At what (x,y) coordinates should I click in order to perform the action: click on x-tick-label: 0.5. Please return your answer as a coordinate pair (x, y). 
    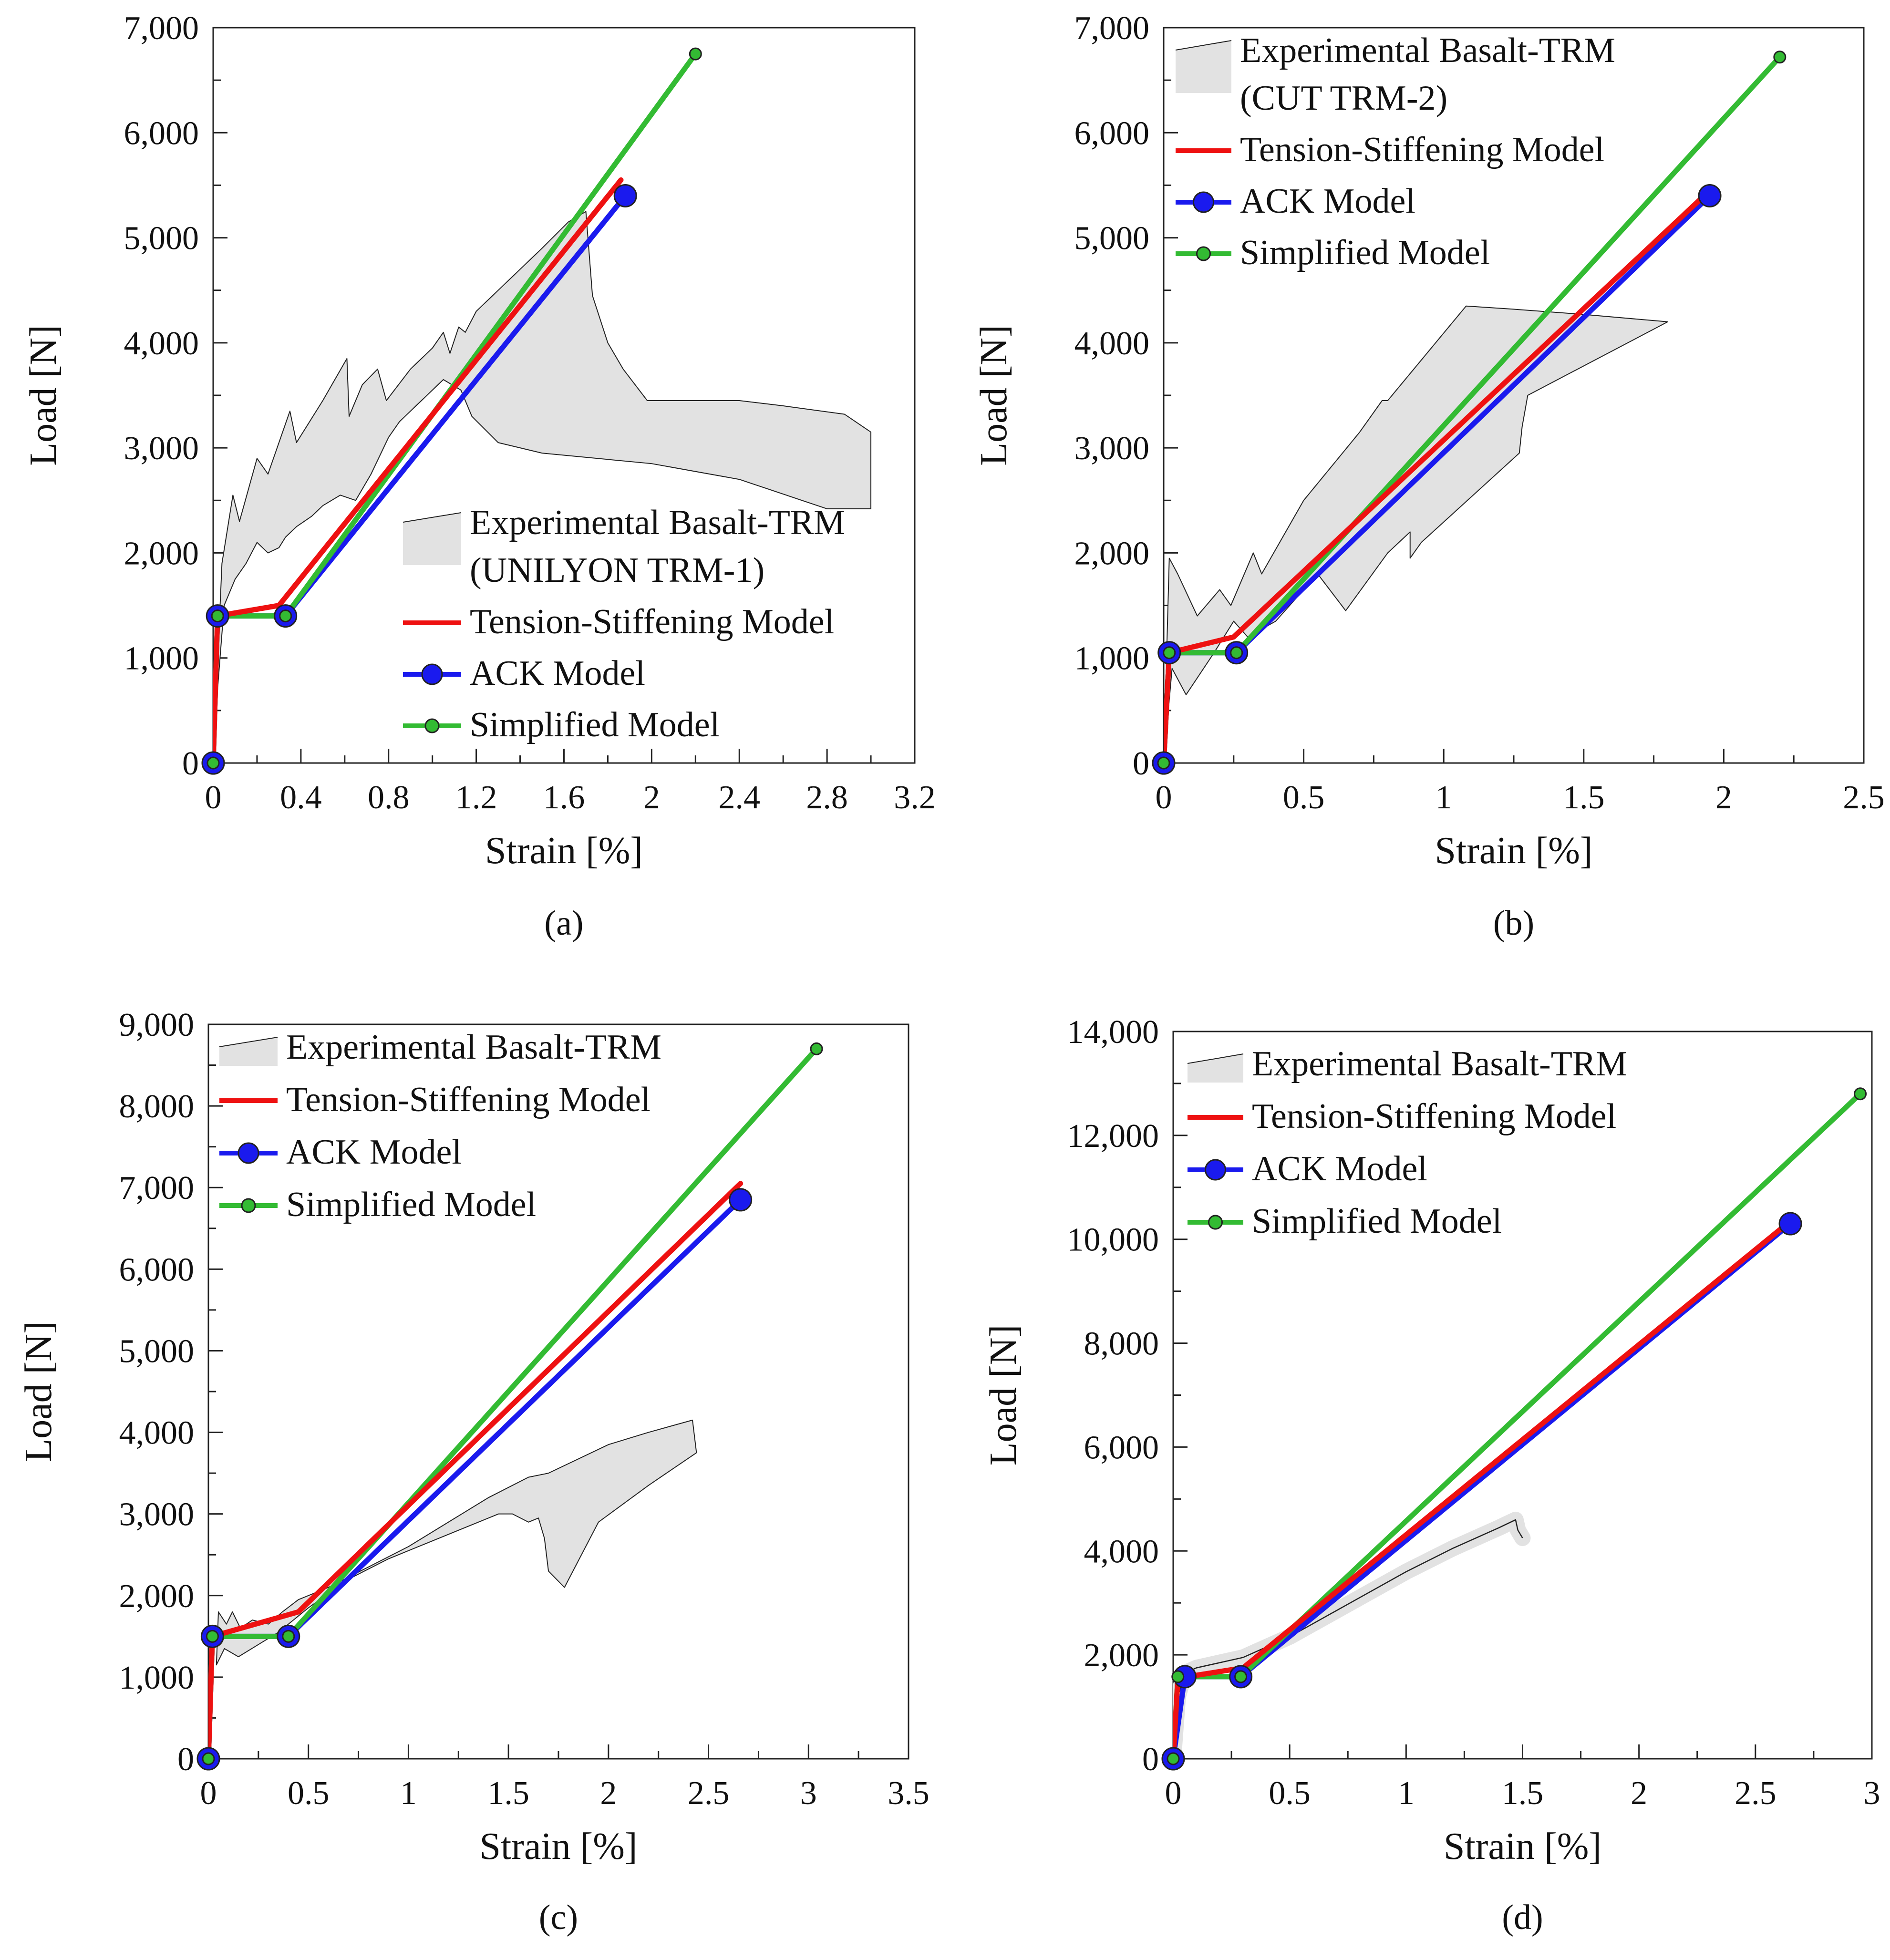
    Looking at the image, I should click on (309, 1793).